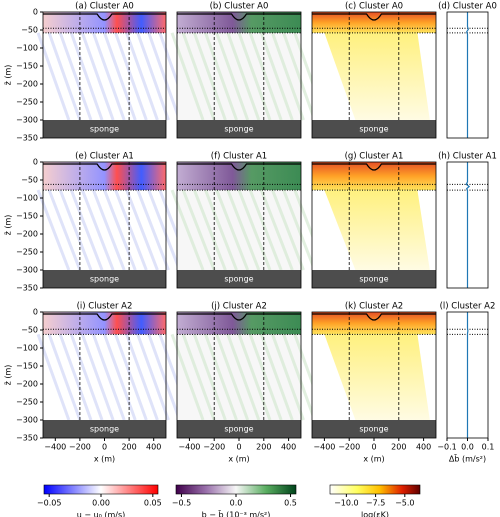 The height and width of the screenshot is (517, 500). I want to click on colorbar-label: log(εK), so click(375, 514).